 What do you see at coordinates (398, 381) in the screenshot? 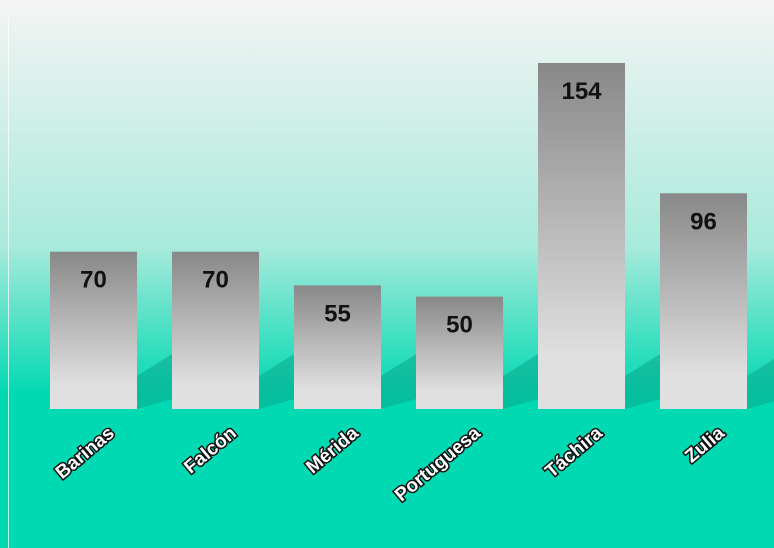
I see `bar-shadow-merida` at bounding box center [398, 381].